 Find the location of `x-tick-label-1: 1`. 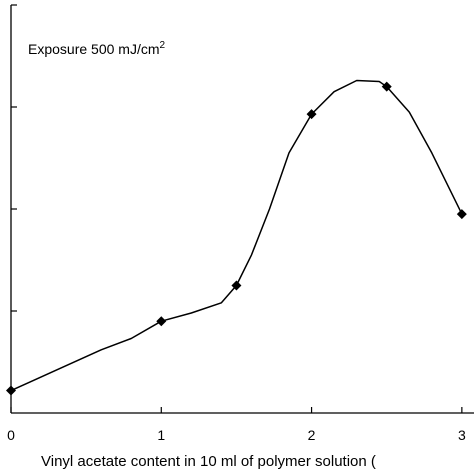

x-tick-label-1: 1 is located at coordinates (161, 435).